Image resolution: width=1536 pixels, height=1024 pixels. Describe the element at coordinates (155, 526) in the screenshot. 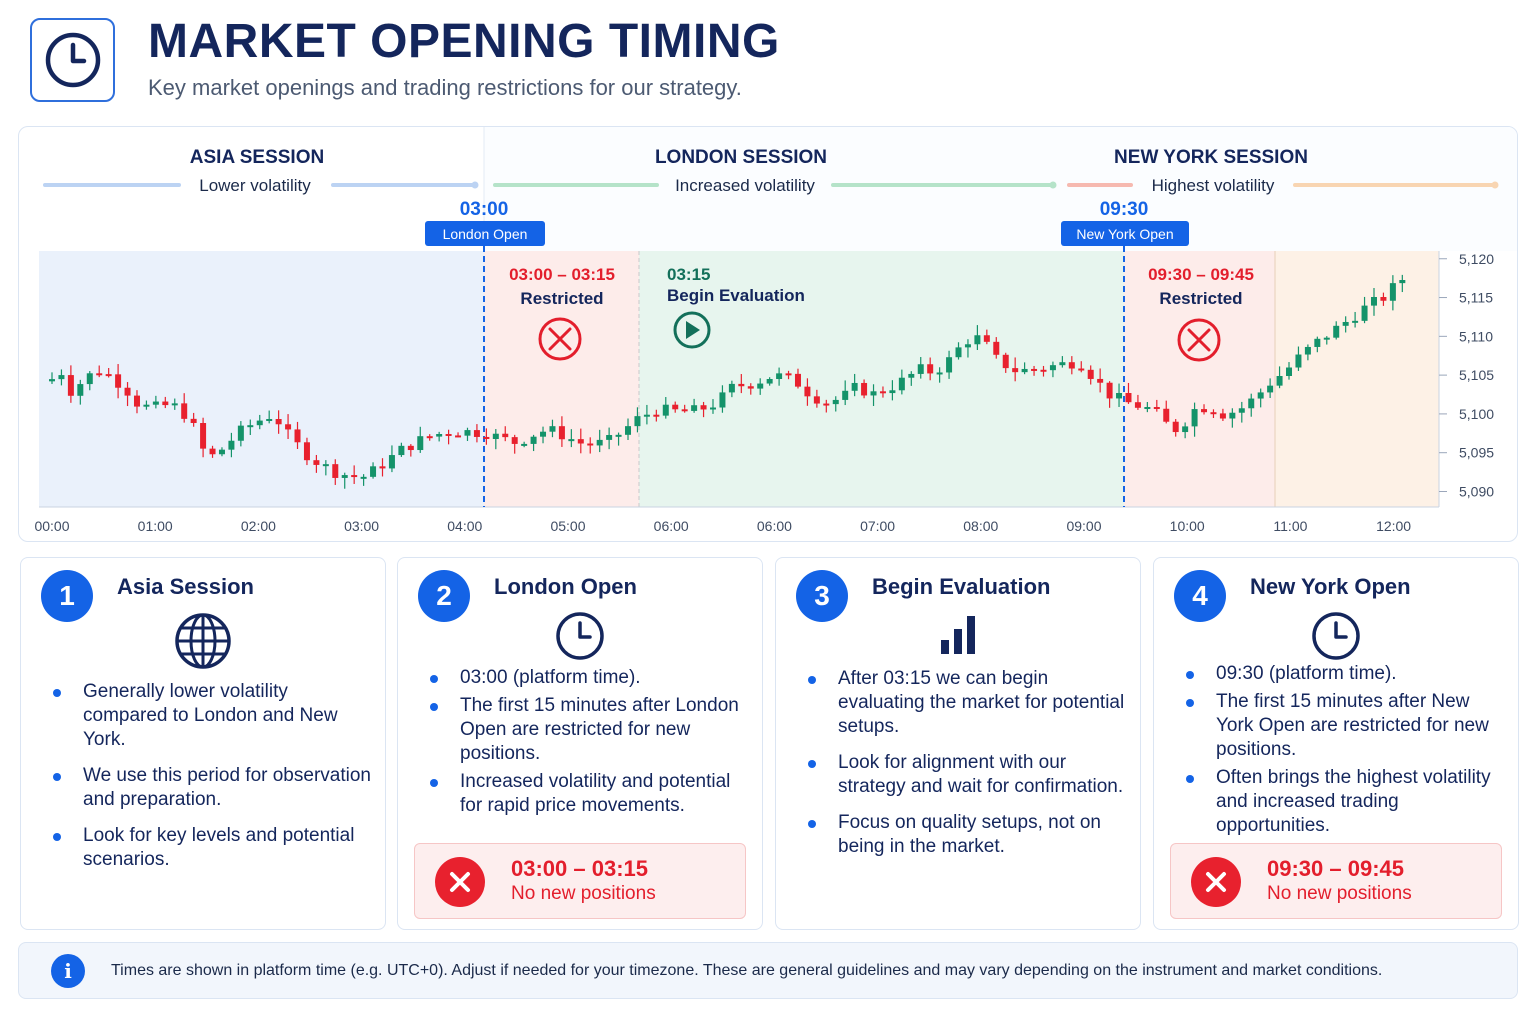

I see `x-tick-label: 01:00` at that location.